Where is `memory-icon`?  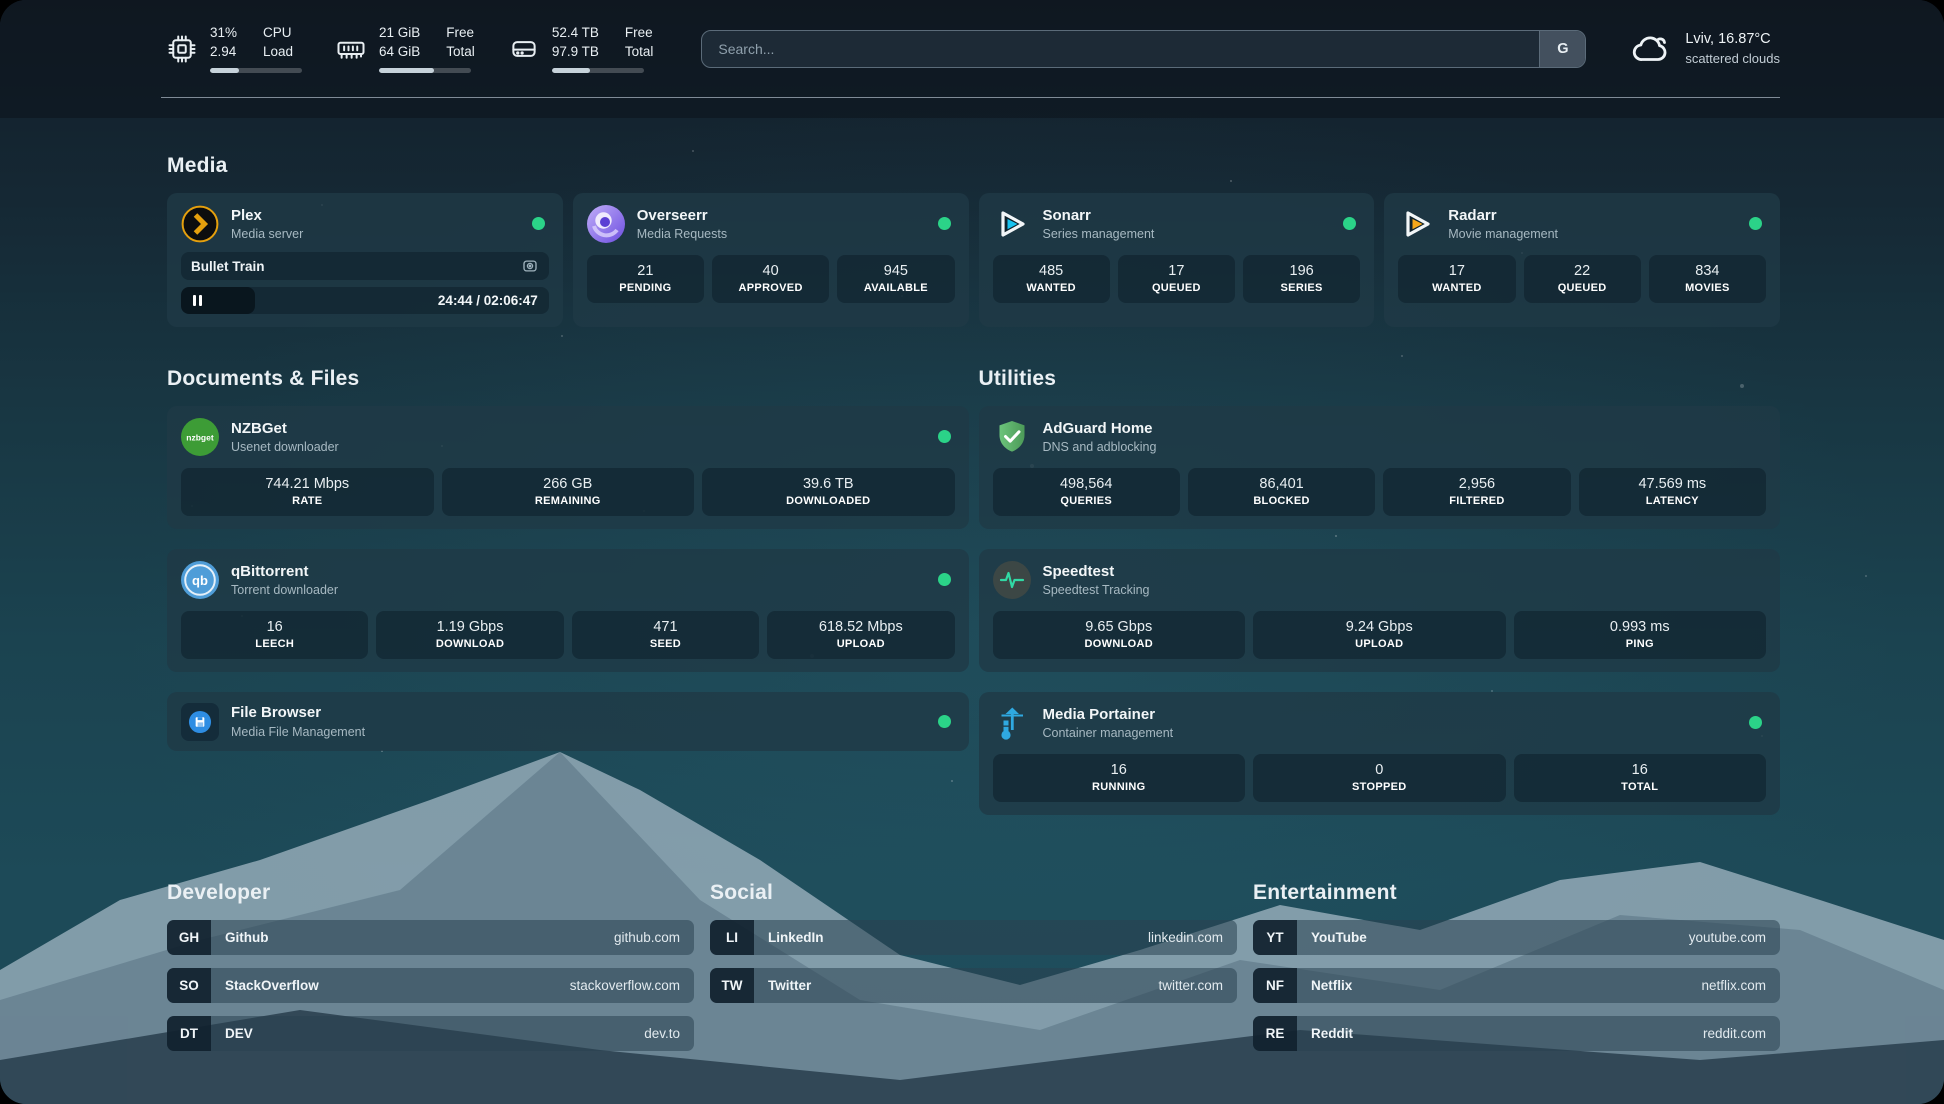
memory-icon is located at coordinates (351, 50).